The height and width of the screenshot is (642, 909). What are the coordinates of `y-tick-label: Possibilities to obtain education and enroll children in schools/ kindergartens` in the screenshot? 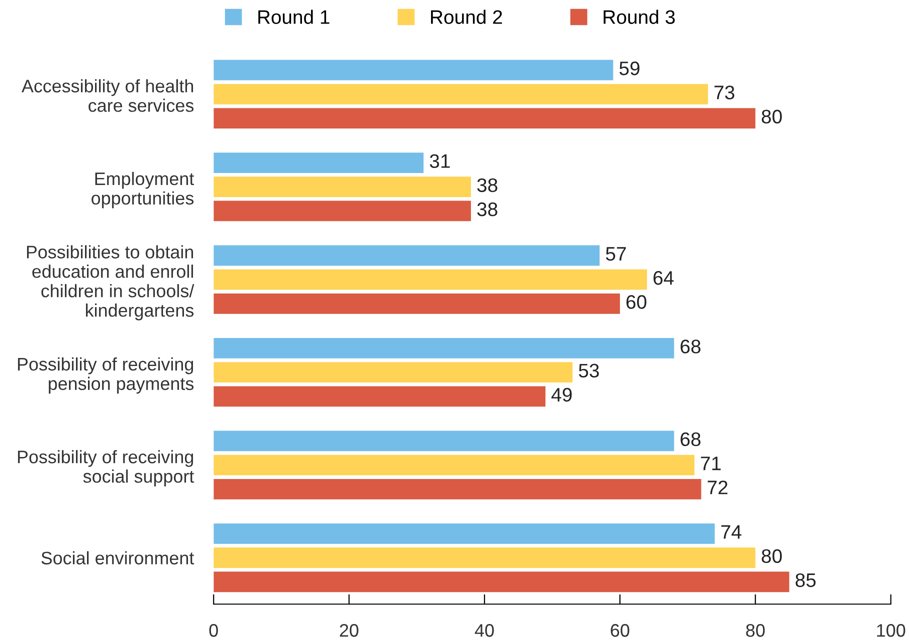 It's located at (110, 282).